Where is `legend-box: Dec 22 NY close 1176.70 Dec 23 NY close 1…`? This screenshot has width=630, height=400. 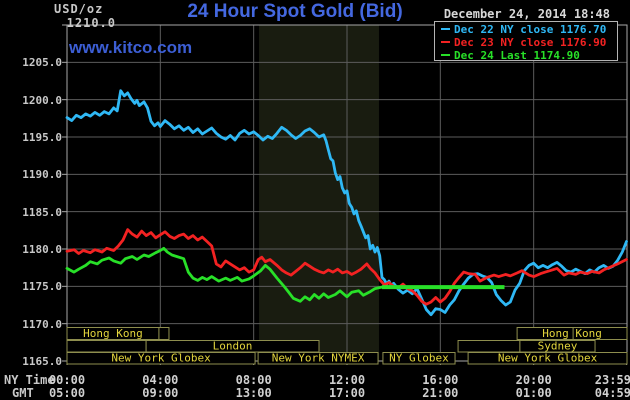 legend-box: Dec 22 NY close 1176.70 Dec 23 NY close 1… is located at coordinates (526, 41).